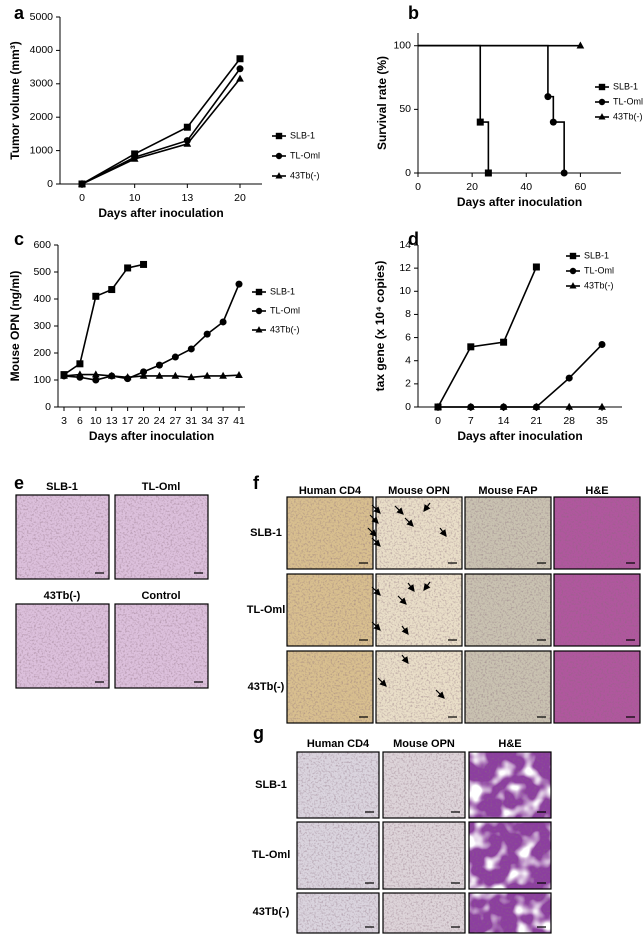 The image size is (643, 937). What do you see at coordinates (135, 198) in the screenshot?
I see `x-tick-label: 10` at bounding box center [135, 198].